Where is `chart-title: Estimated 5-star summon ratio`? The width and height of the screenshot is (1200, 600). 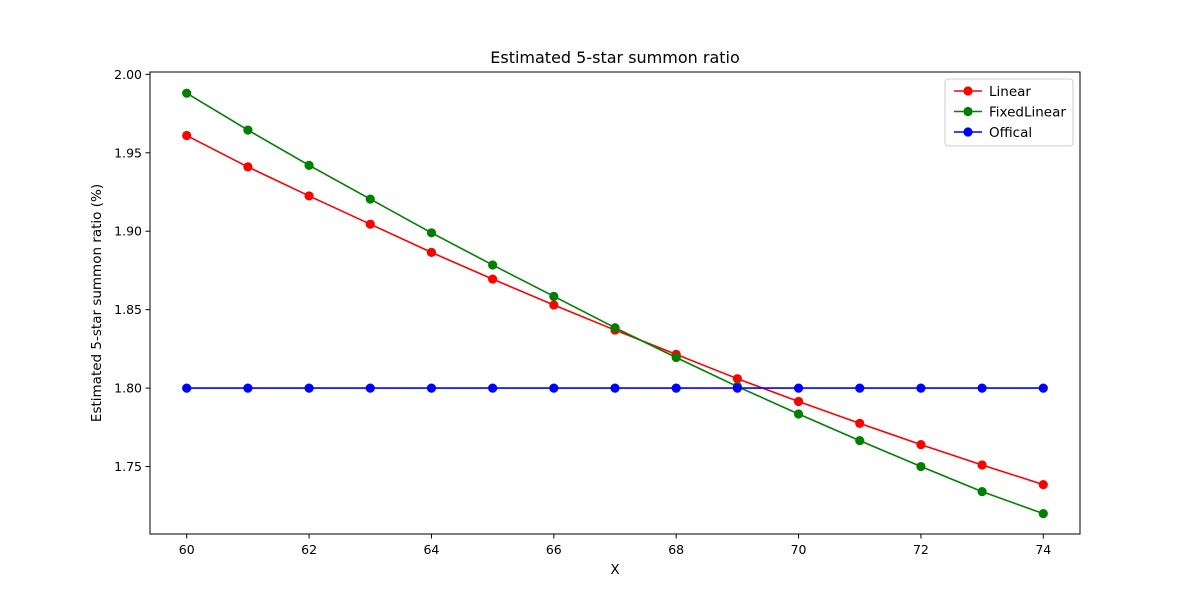 chart-title: Estimated 5-star summon ratio is located at coordinates (615, 57).